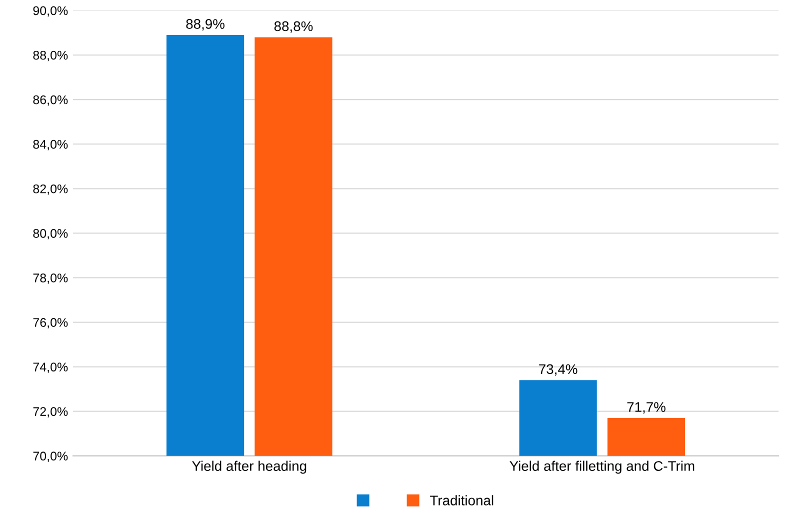 Image resolution: width=811 pixels, height=524 pixels. I want to click on legend-label: Traditional, so click(462, 500).